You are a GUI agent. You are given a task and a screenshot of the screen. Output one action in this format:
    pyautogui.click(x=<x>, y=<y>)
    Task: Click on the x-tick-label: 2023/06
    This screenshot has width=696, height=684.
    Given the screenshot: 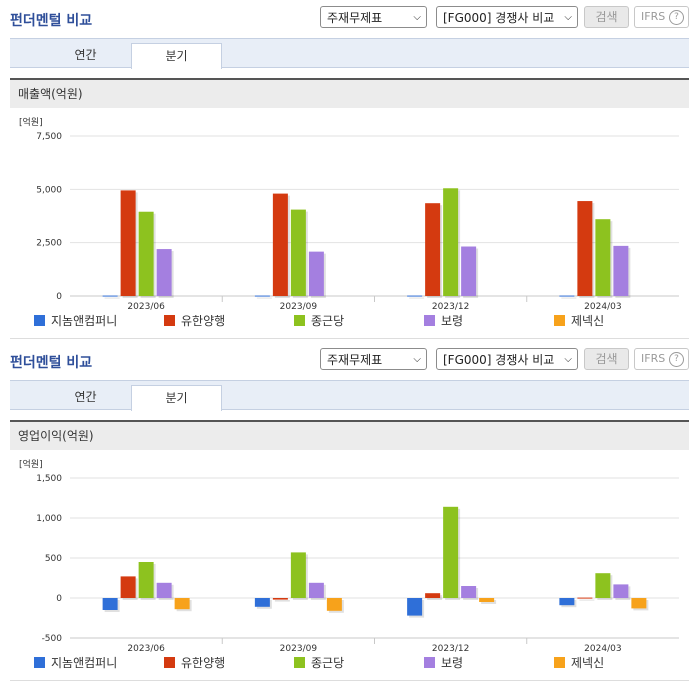 What is the action you would take?
    pyautogui.click(x=146, y=307)
    